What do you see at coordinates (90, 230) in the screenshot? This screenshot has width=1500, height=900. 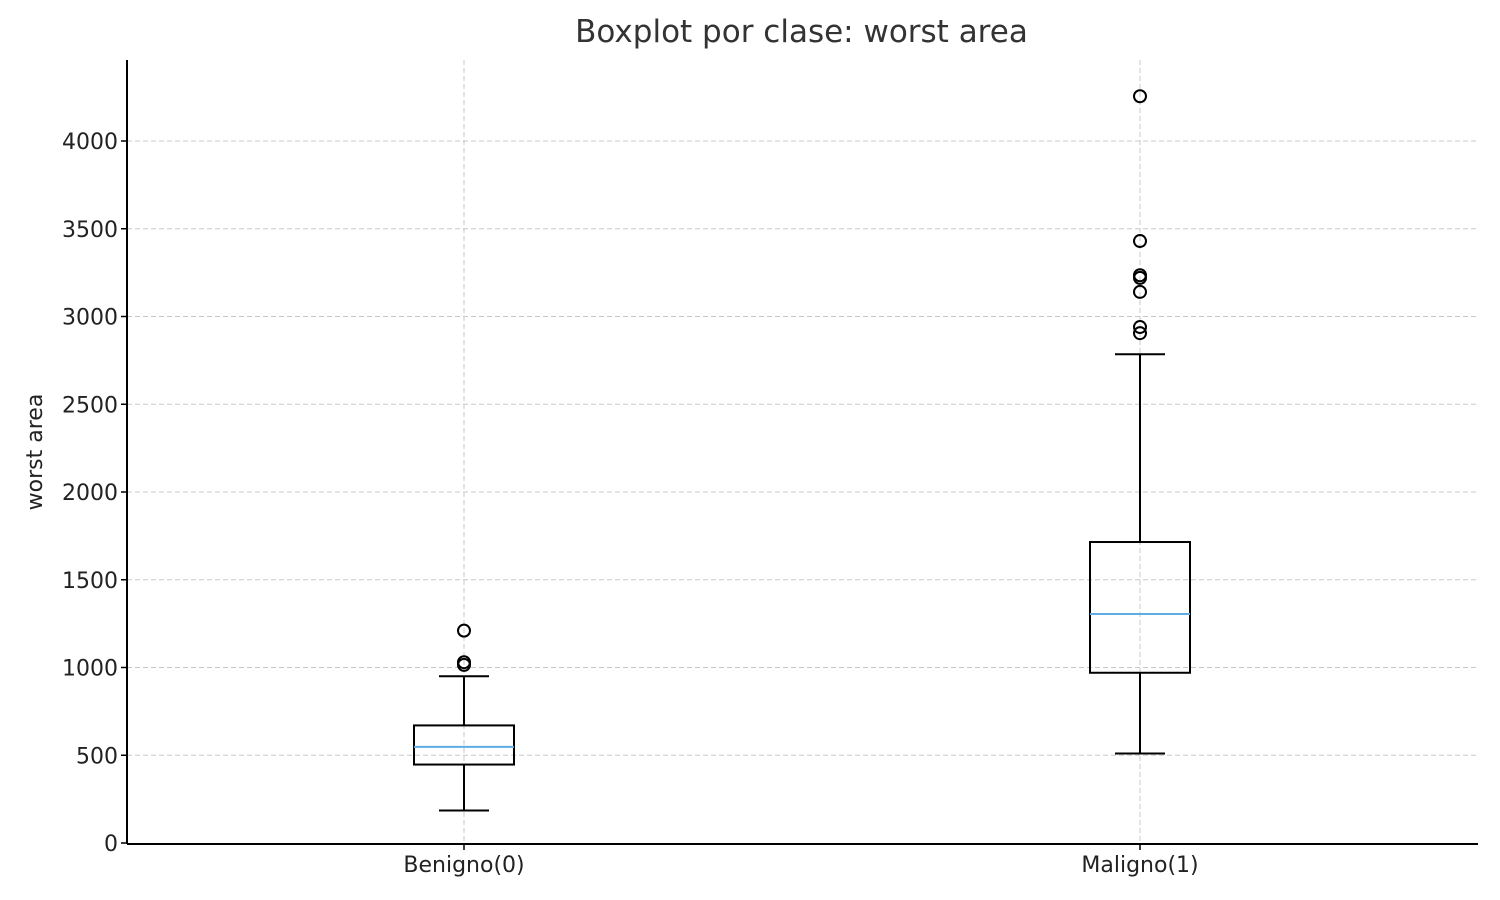 I see `y-tick-label: 3500` at bounding box center [90, 230].